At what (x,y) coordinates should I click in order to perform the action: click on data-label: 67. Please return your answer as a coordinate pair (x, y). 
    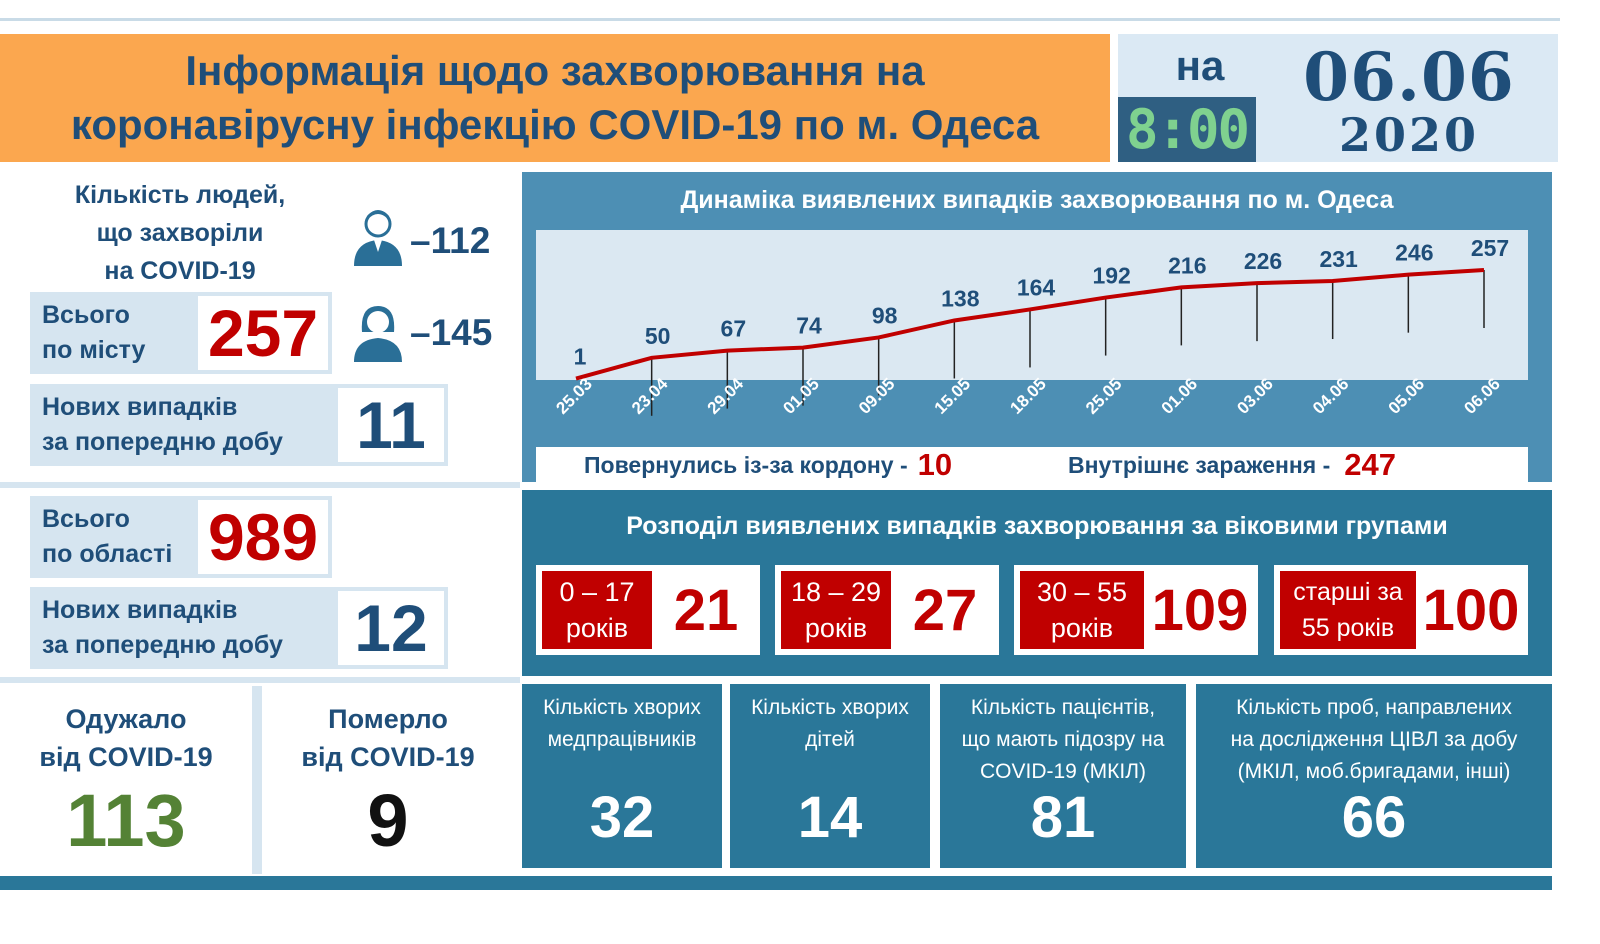
    Looking at the image, I should click on (734, 329).